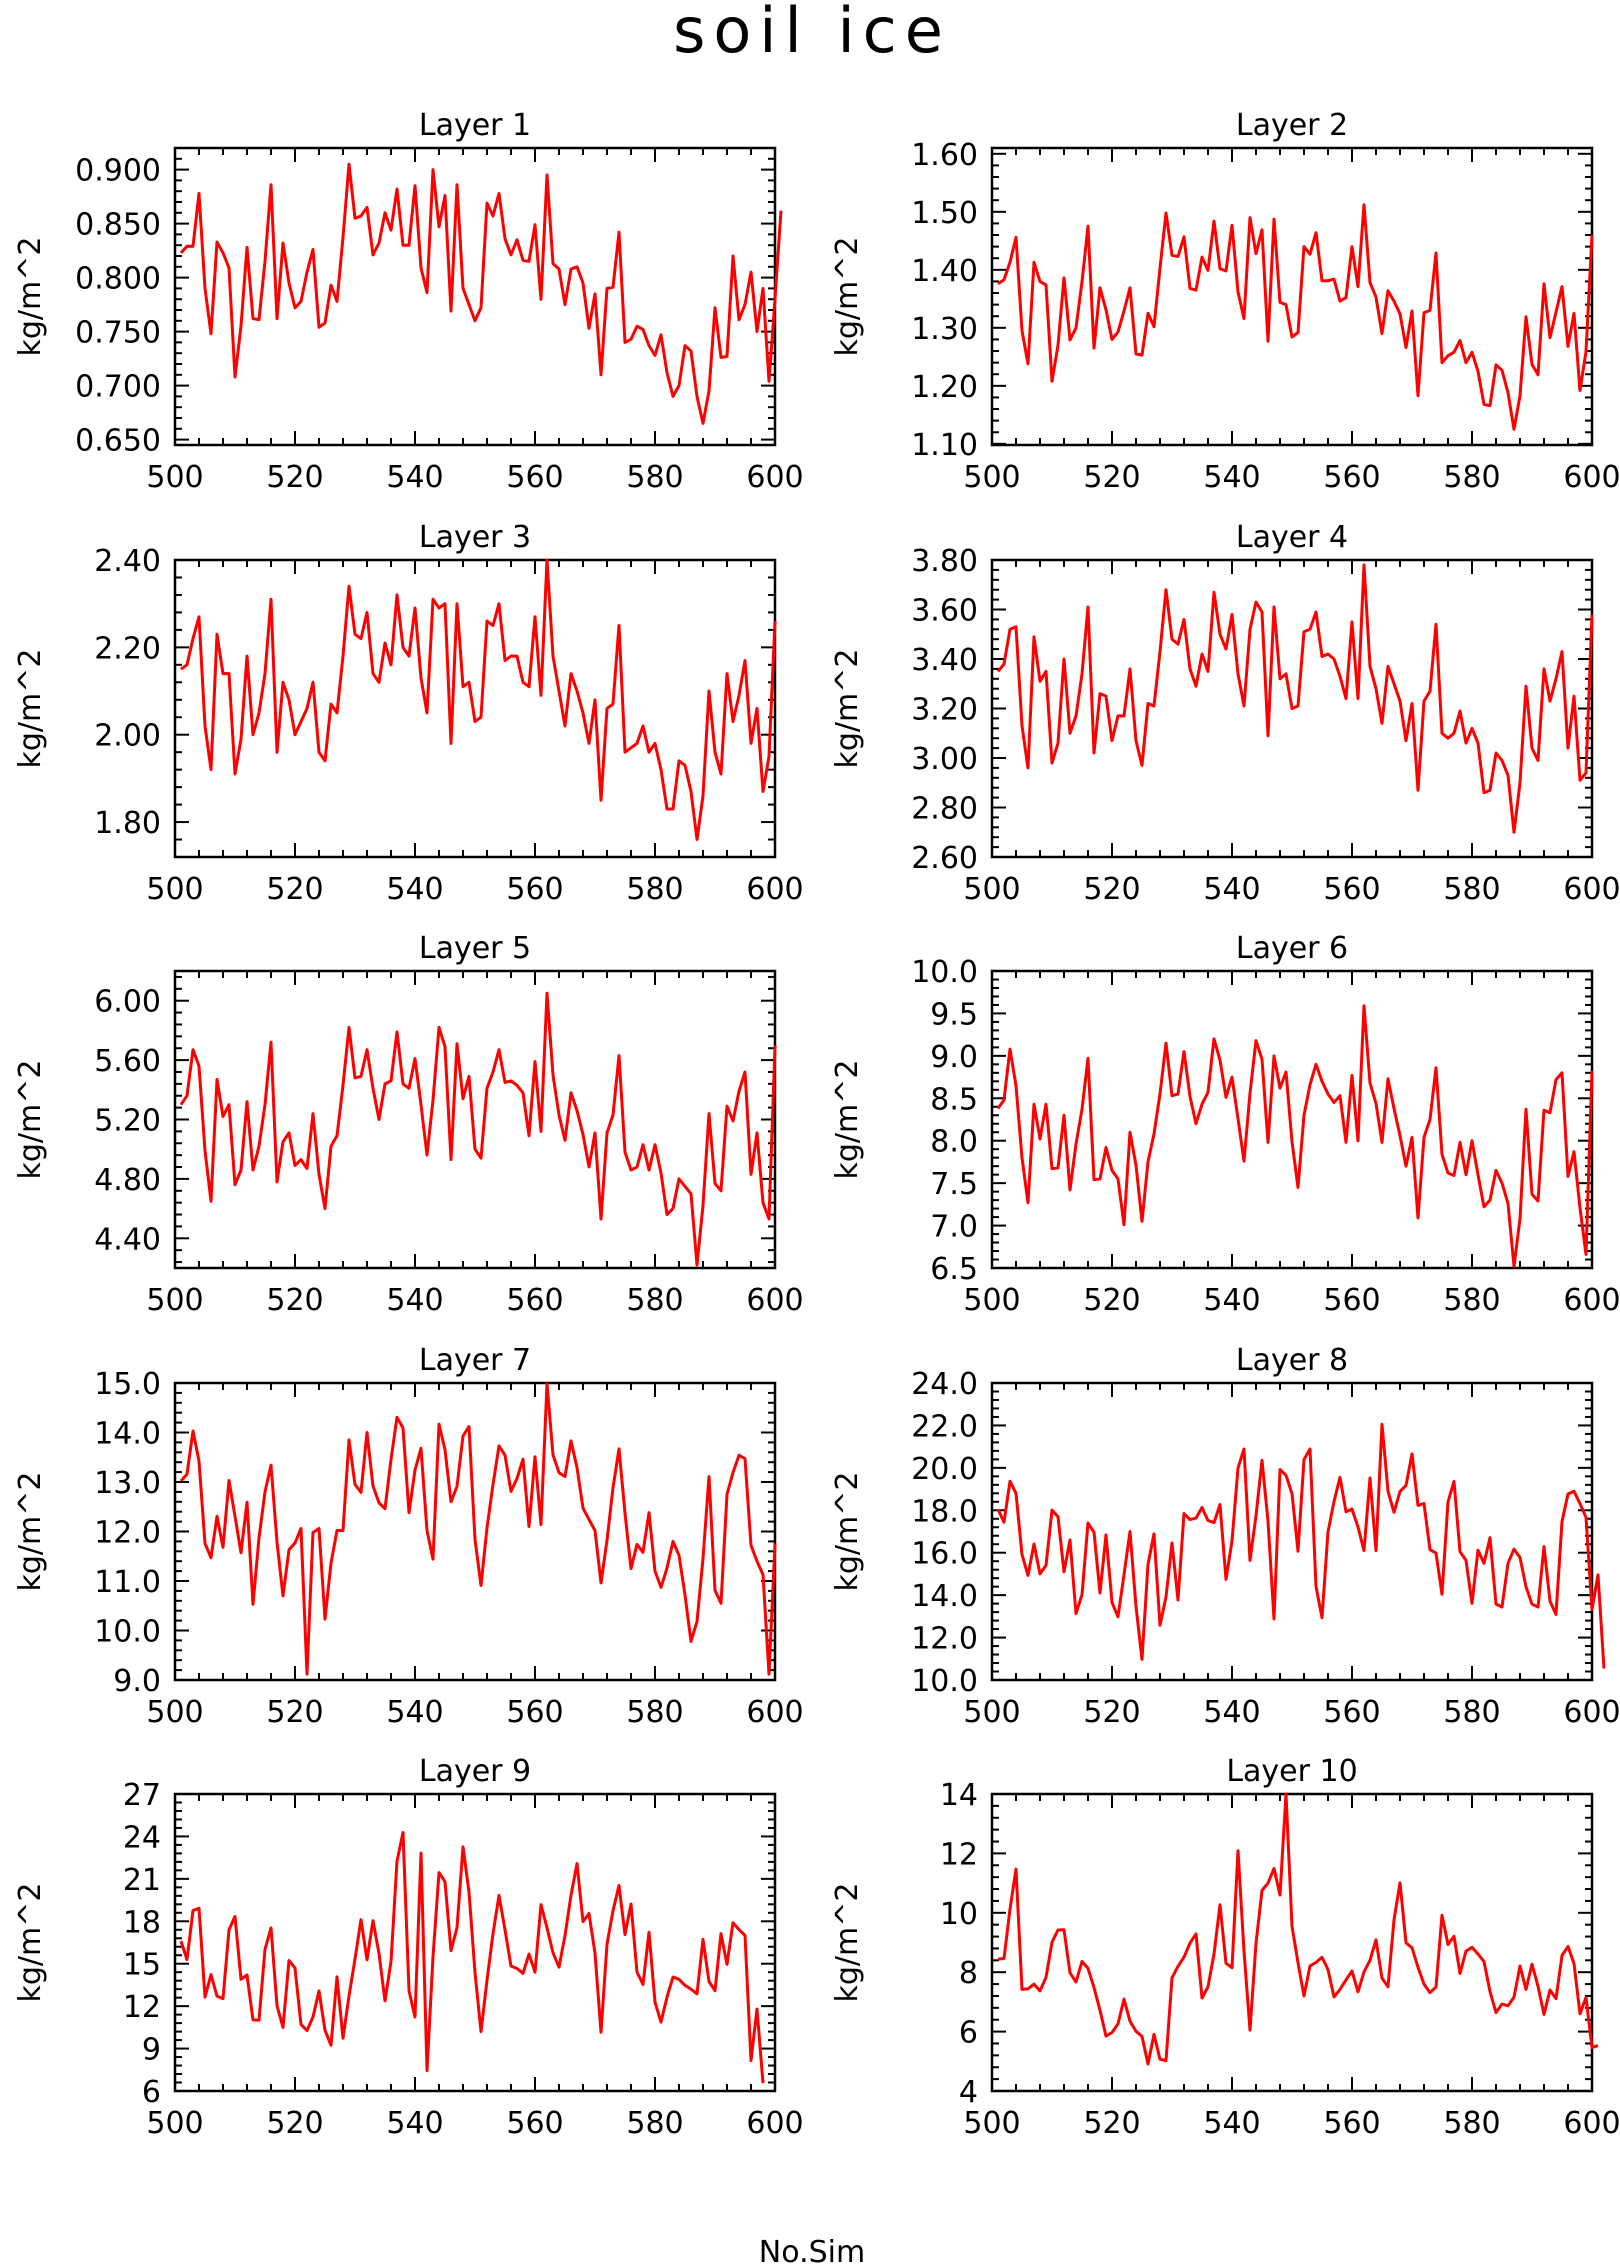 The image size is (1620, 2264). I want to click on y-tick-label: 1.10, so click(944, 445).